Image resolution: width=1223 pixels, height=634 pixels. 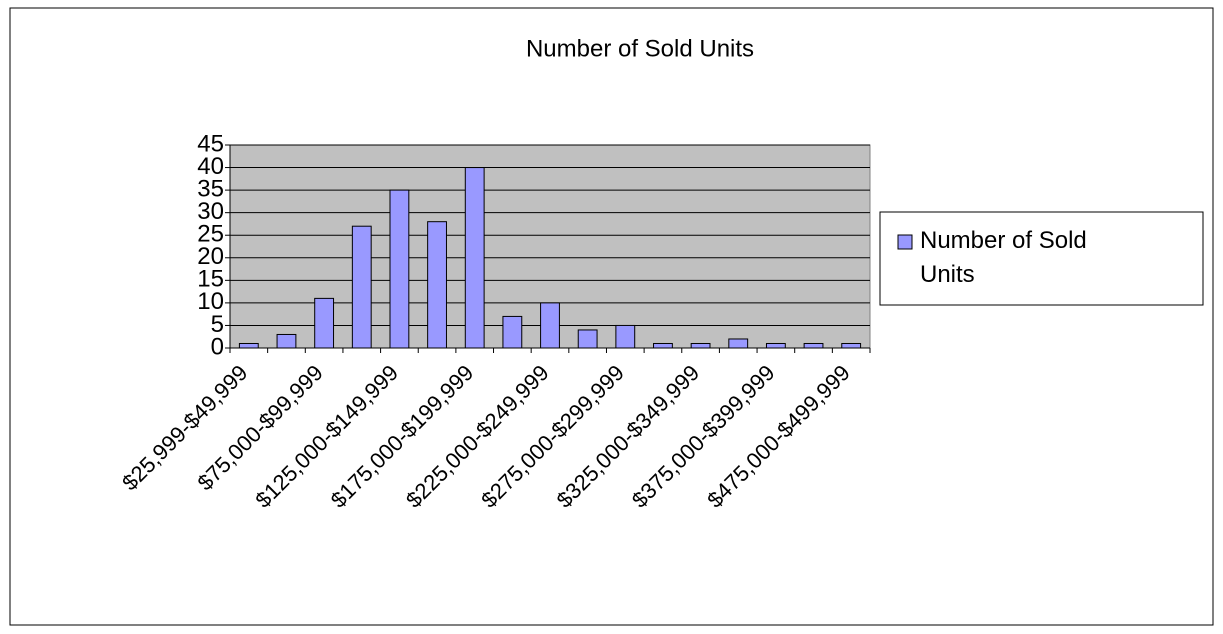 What do you see at coordinates (217, 346) in the screenshot?
I see `y-tick-label: 0` at bounding box center [217, 346].